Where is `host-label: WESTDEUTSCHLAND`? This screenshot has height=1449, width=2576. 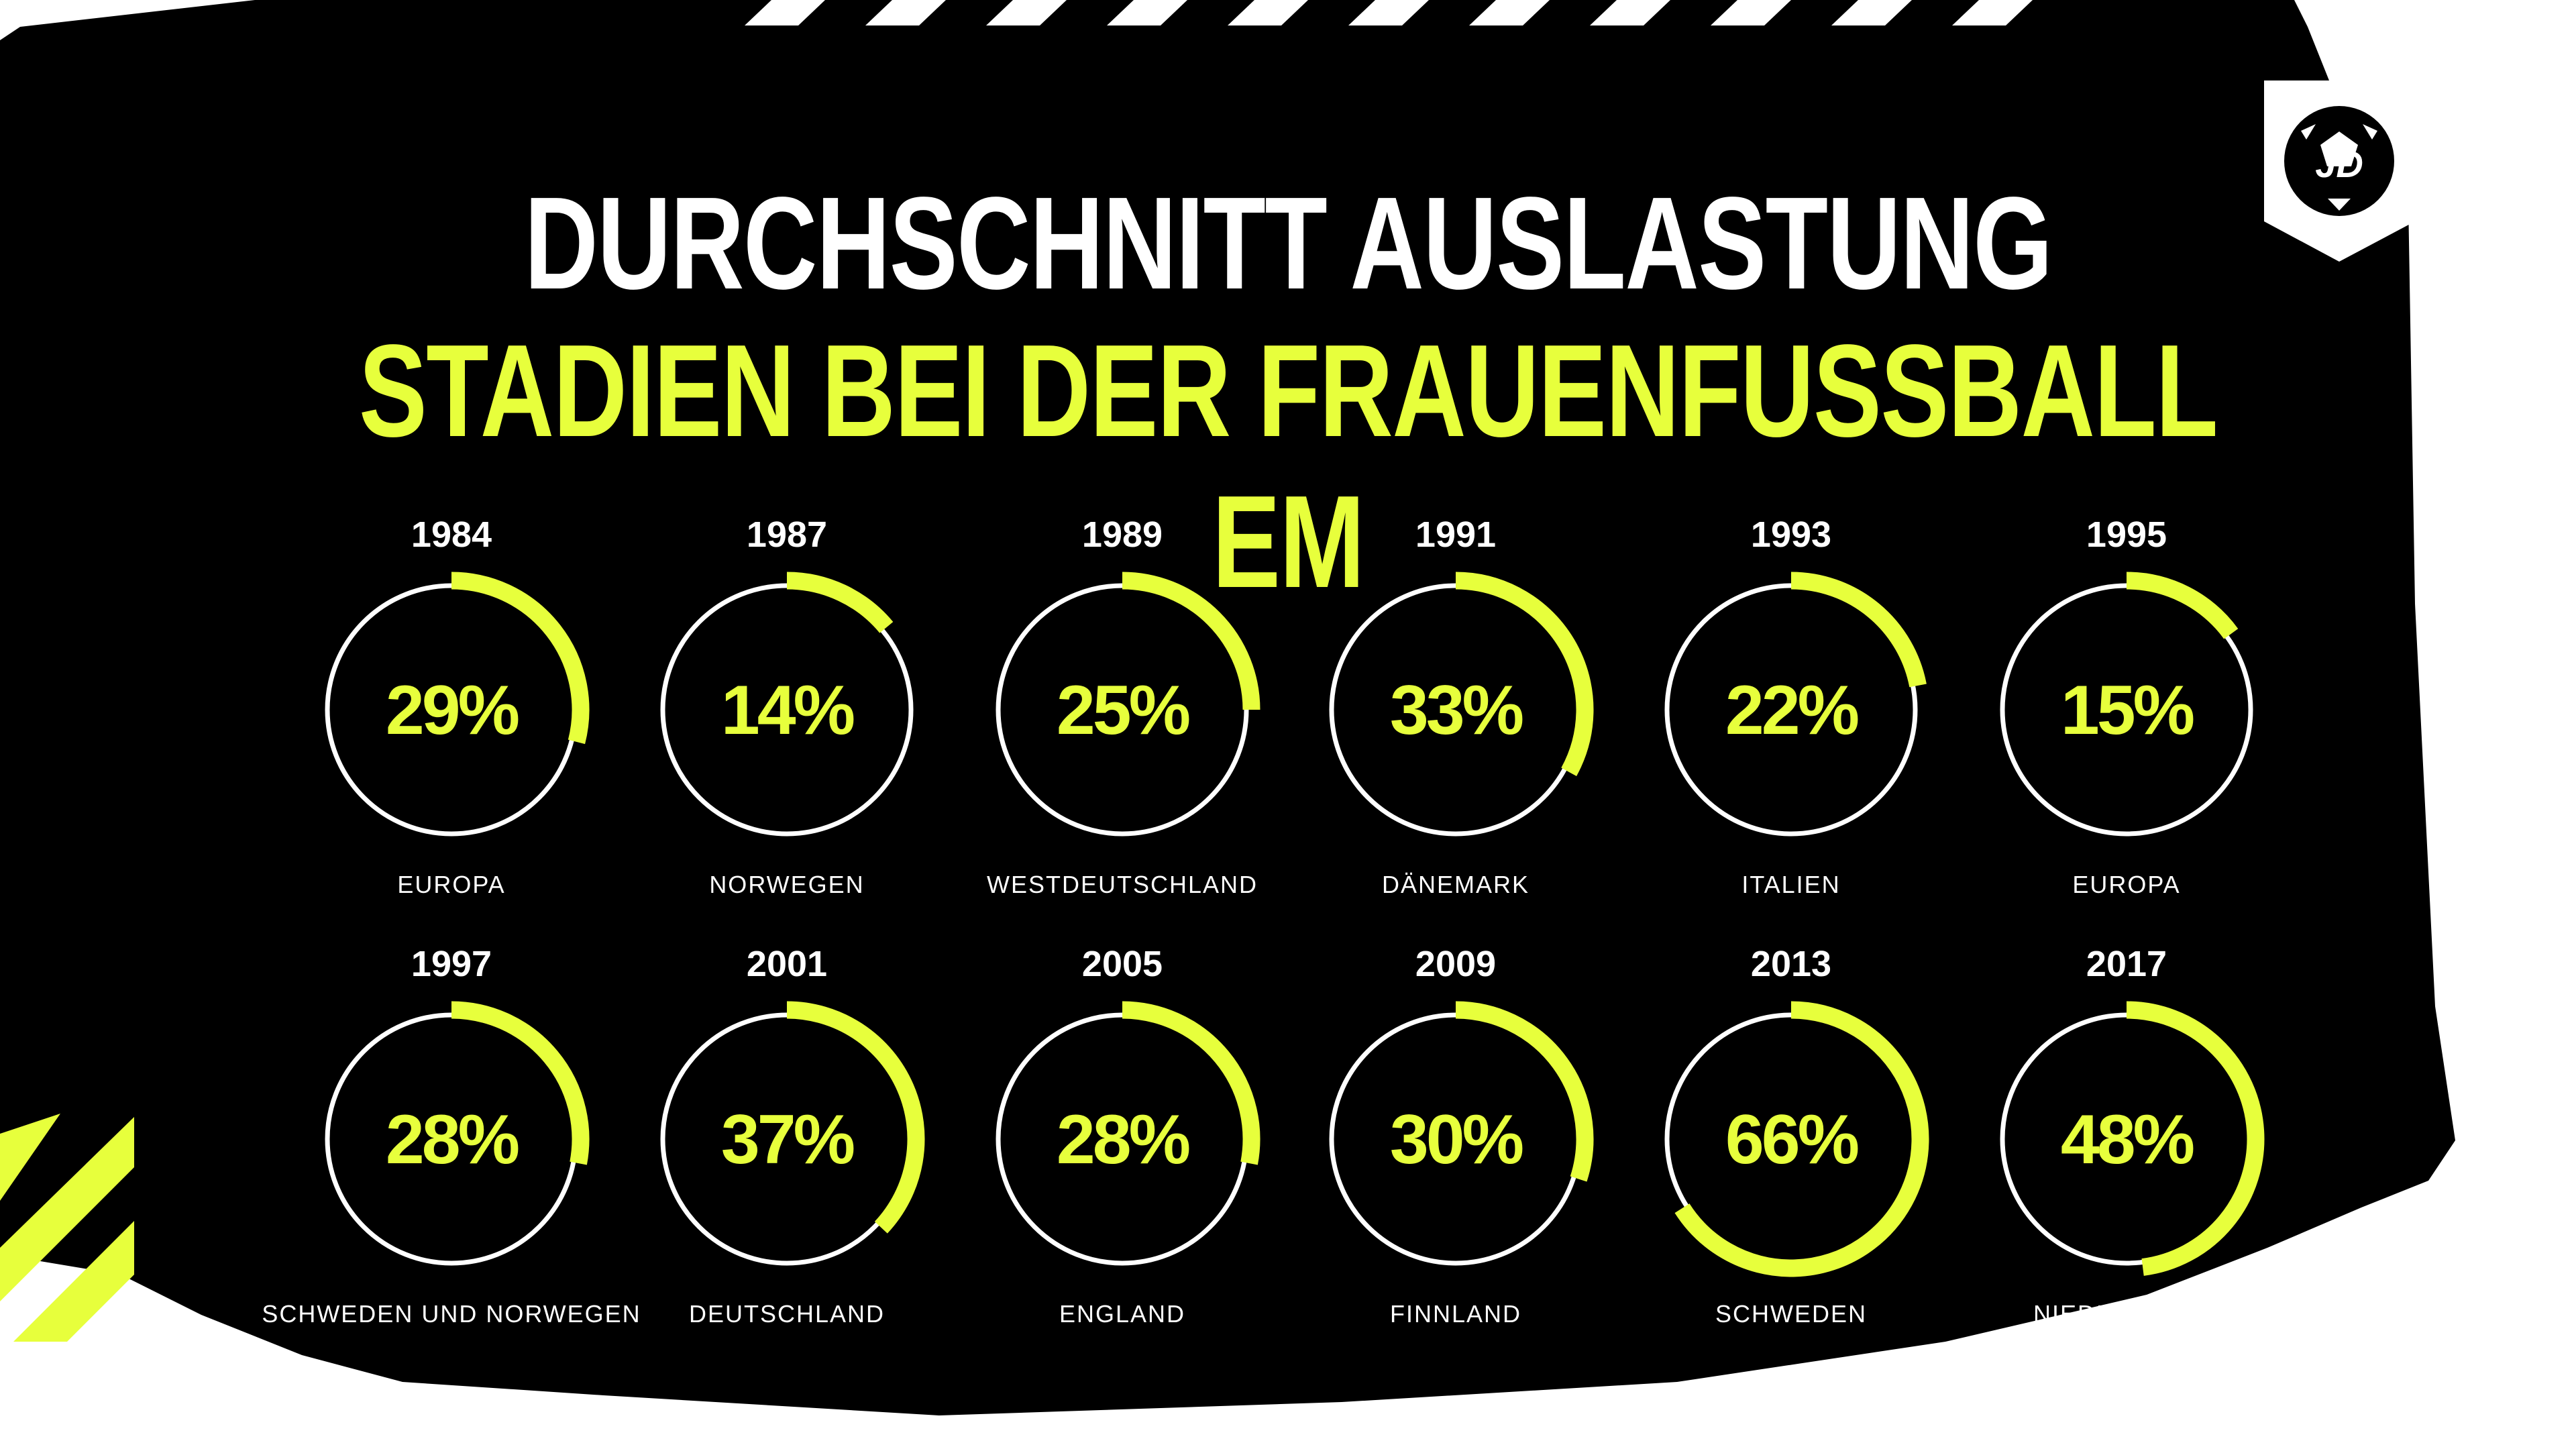
host-label: WESTDEUTSCHLAND is located at coordinates (1122, 884).